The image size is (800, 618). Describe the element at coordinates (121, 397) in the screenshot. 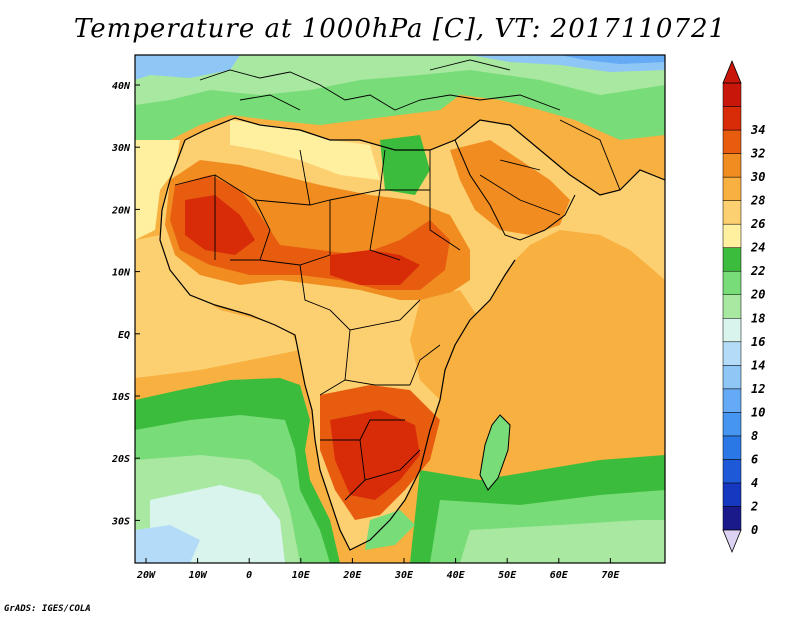

I see `lat-label: 10S` at that location.